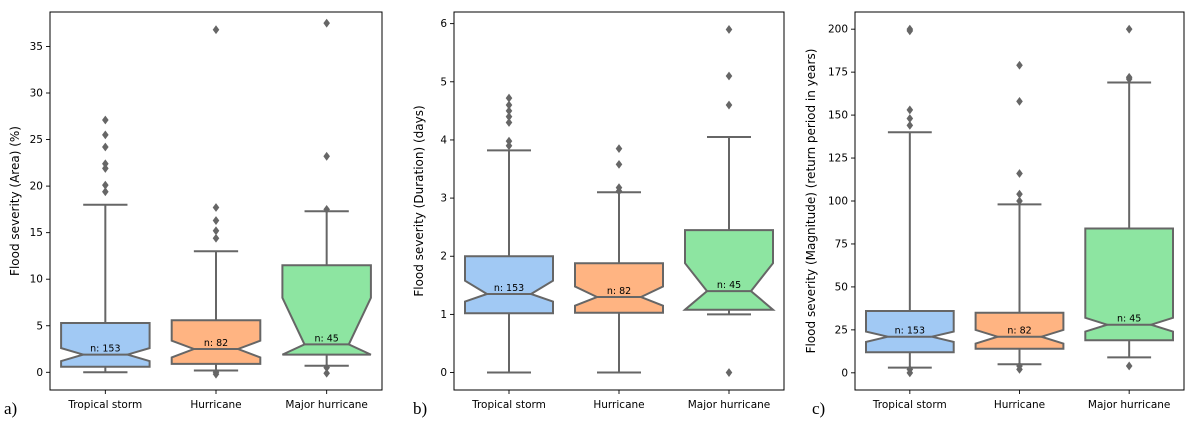 This screenshot has width=1190, height=421. Describe the element at coordinates (841, 244) in the screenshot. I see `y-tick-label: 75` at that location.